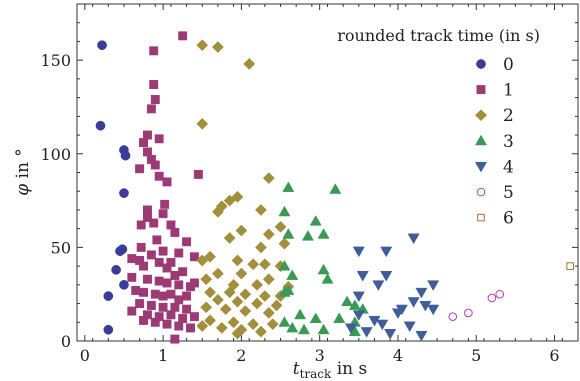 The height and width of the screenshot is (381, 580). What do you see at coordinates (508, 193) in the screenshot?
I see `legend-label-5: 5` at bounding box center [508, 193].